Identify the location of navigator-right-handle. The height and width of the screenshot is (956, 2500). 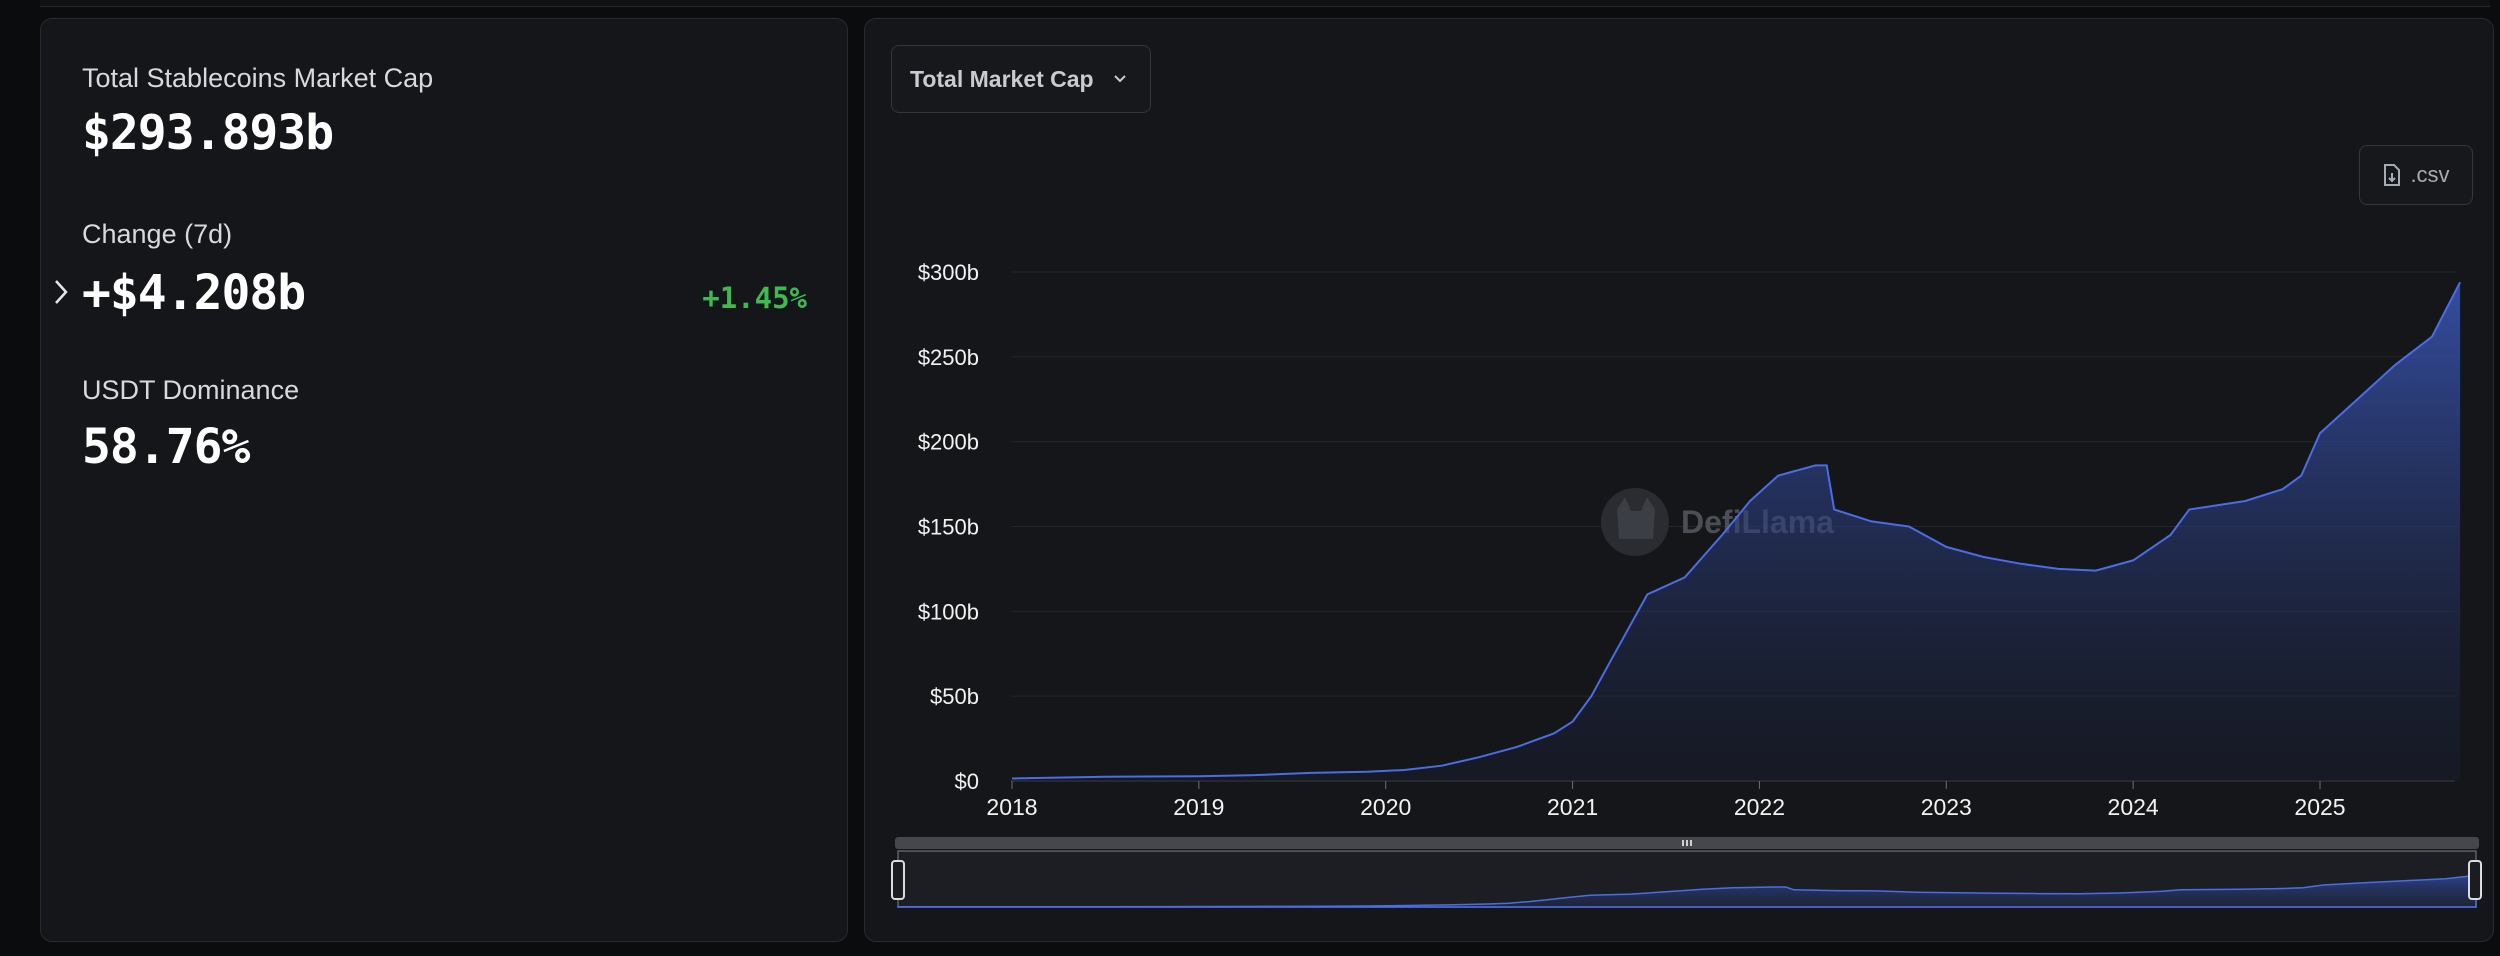
(2475, 880).